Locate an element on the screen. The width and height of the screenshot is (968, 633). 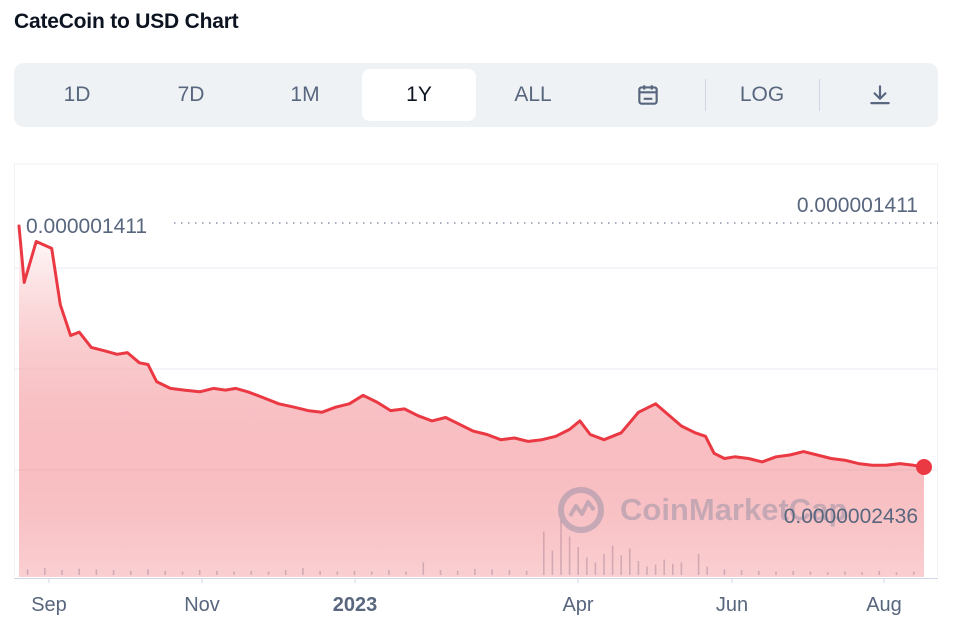
x-tick-label-nov: Nov is located at coordinates (202, 605).